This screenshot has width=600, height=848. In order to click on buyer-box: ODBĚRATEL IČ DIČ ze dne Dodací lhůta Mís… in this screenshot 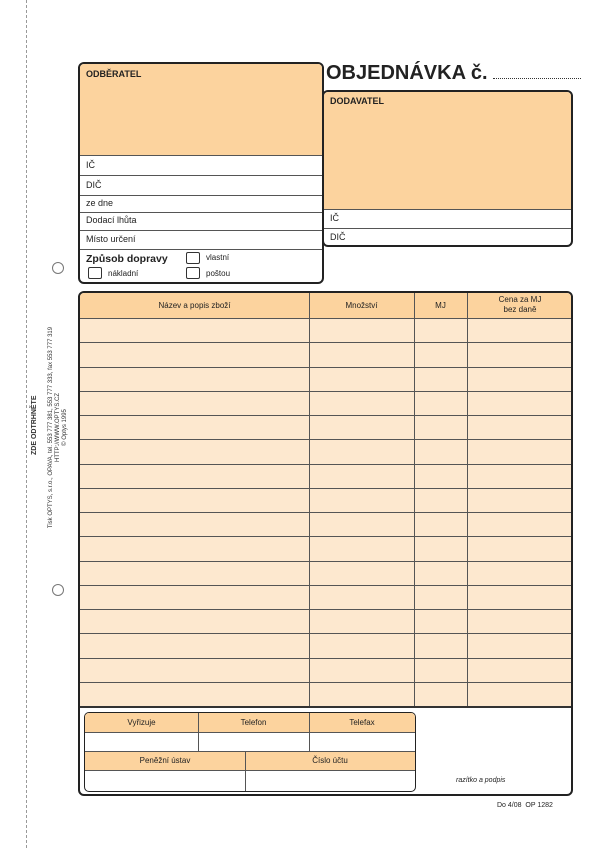, I will do `click(201, 173)`.